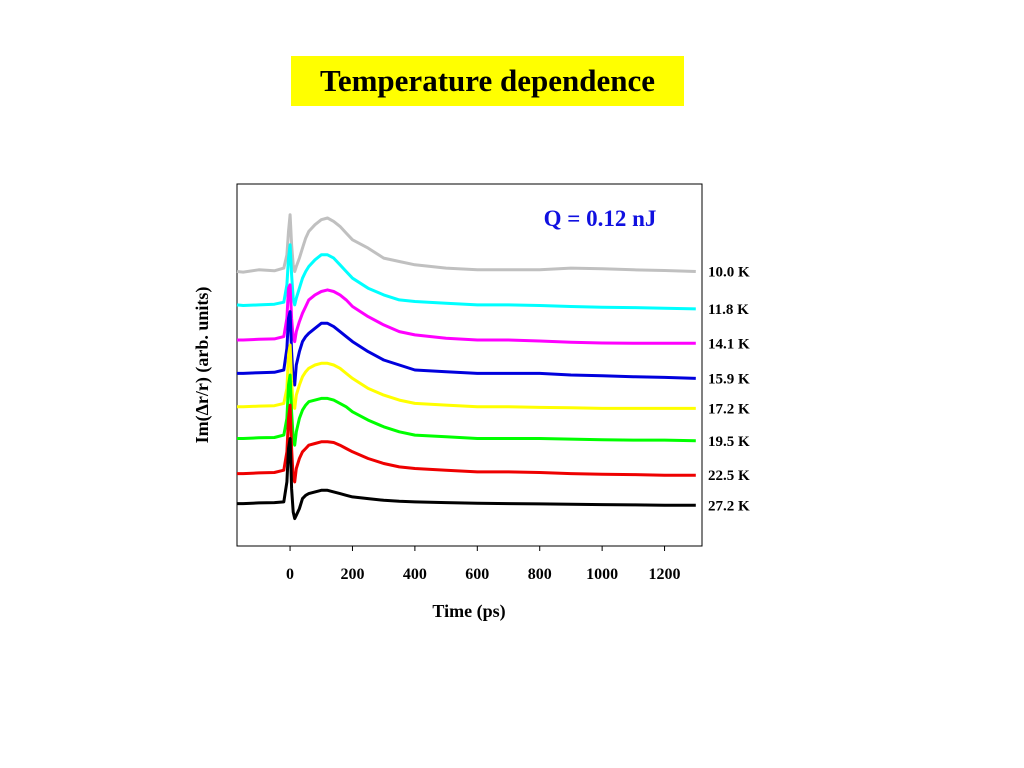 The width and height of the screenshot is (1024, 768). What do you see at coordinates (729, 379) in the screenshot?
I see `series-label-3: 15.9 K` at bounding box center [729, 379].